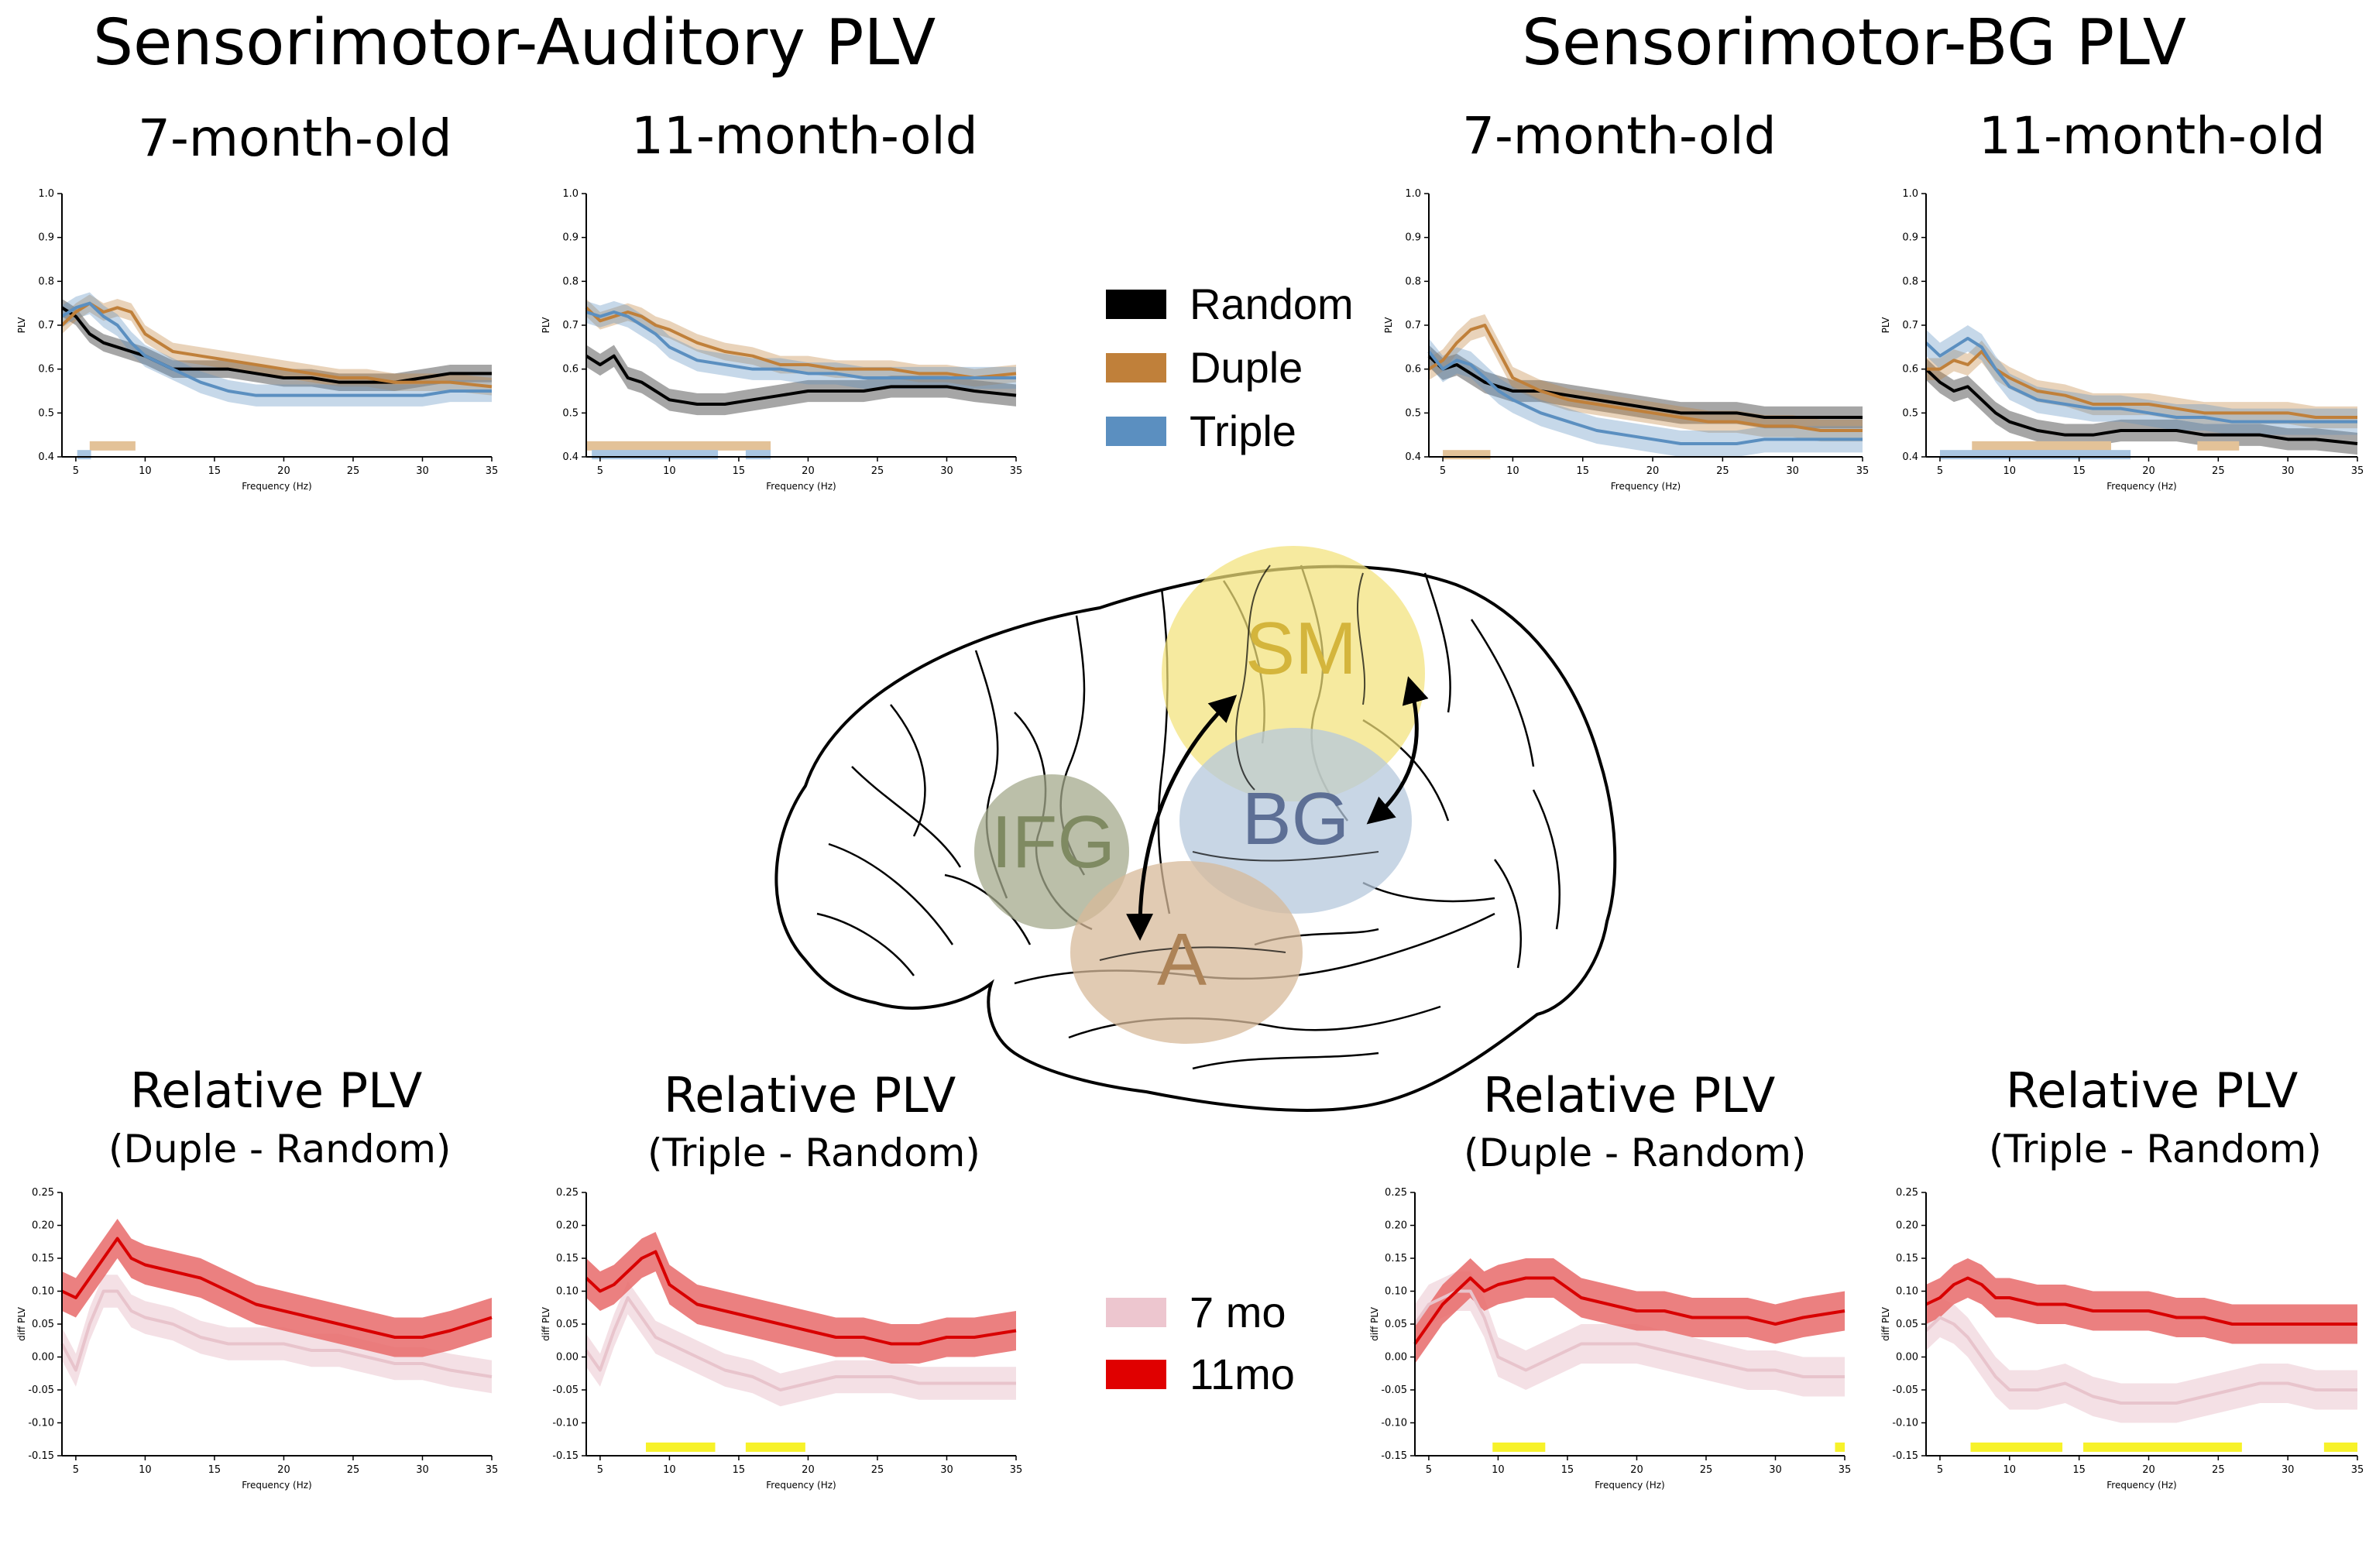 This screenshot has height=1568, width=2376. I want to click on legend-swatch-random, so click(1136, 304).